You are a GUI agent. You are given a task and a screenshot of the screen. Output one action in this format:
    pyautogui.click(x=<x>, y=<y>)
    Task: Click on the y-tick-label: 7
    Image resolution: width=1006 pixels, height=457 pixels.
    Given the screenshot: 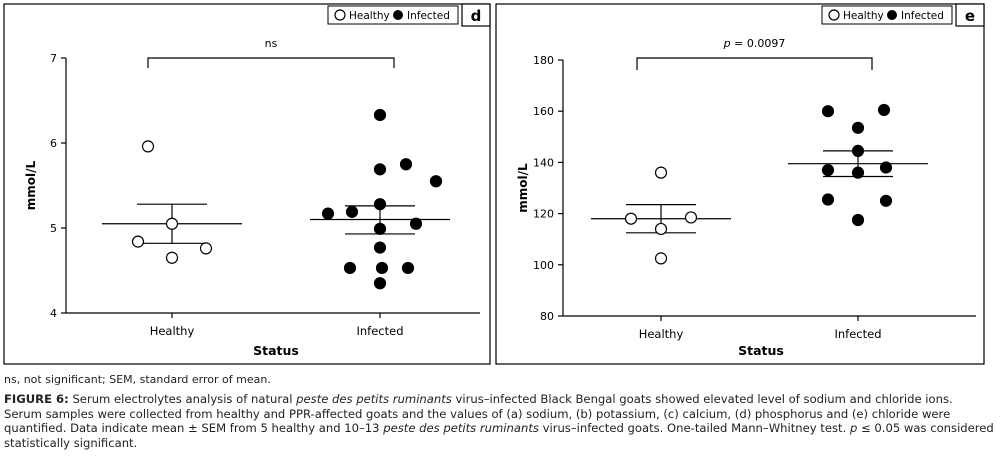 What is the action you would take?
    pyautogui.click(x=53, y=58)
    